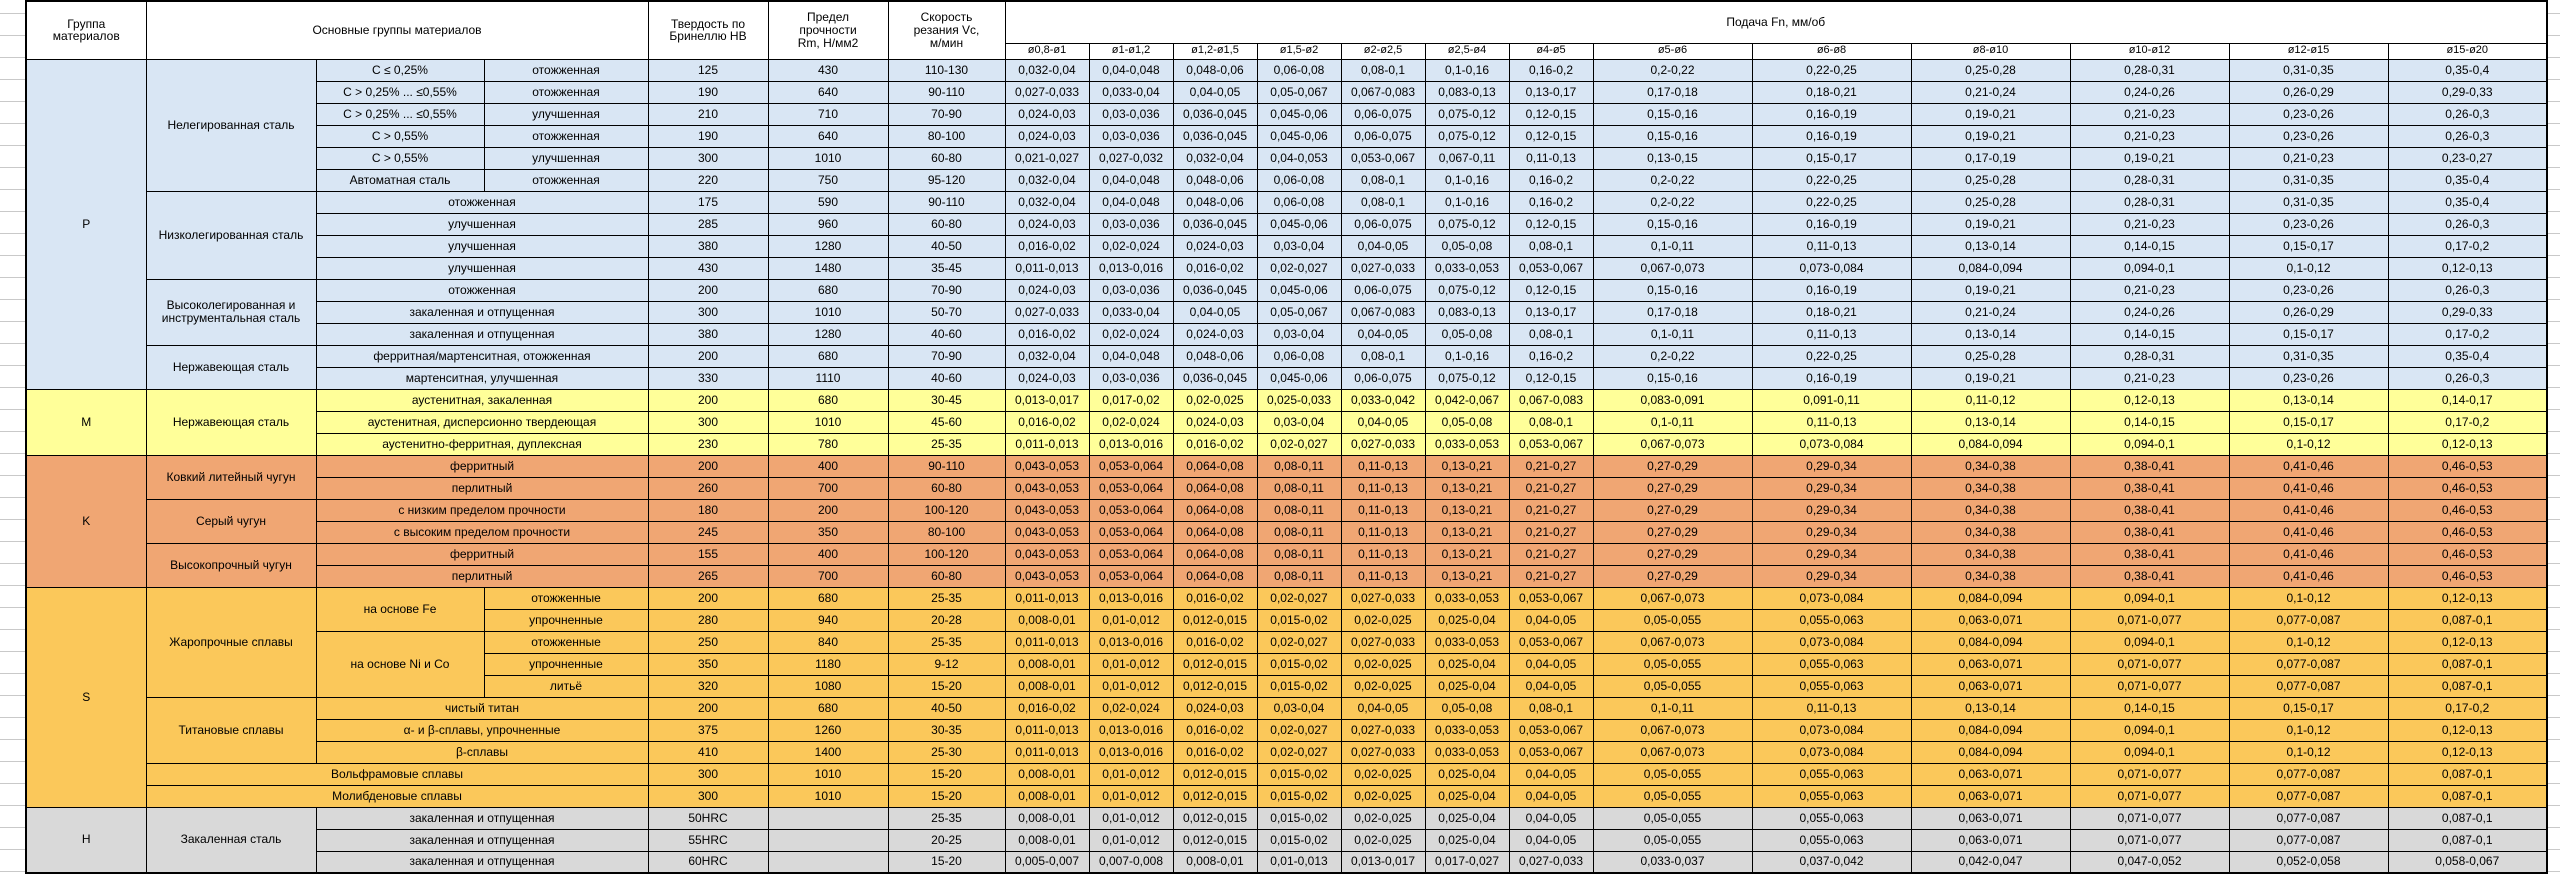 Image resolution: width=2560 pixels, height=880 pixels. Describe the element at coordinates (1131, 774) in the screenshot. I see `feed-cell-ø1-ø1,2: 0,01-0,012` at that location.